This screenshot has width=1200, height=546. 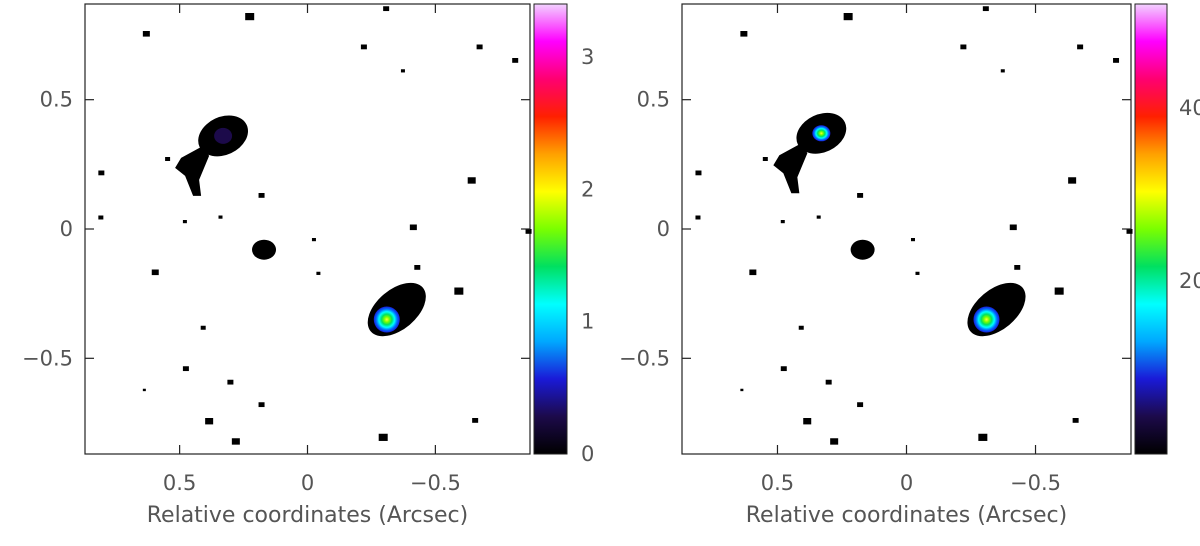 I want to click on colorbar-tick-label: 40, so click(x=1189, y=108).